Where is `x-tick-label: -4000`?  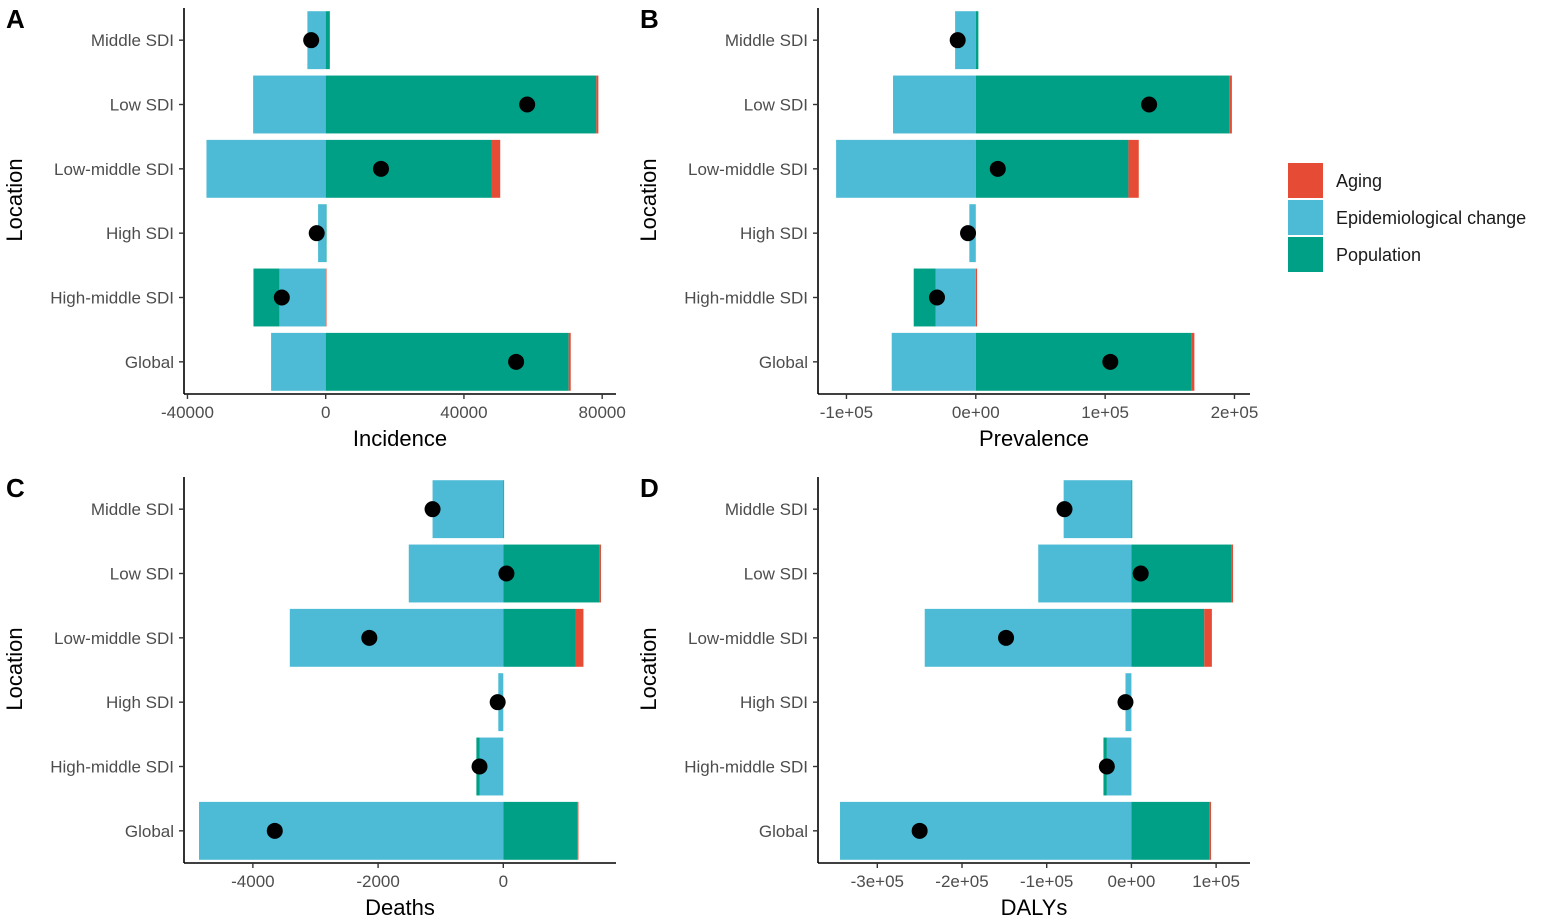
x-tick-label: -4000 is located at coordinates (252, 881).